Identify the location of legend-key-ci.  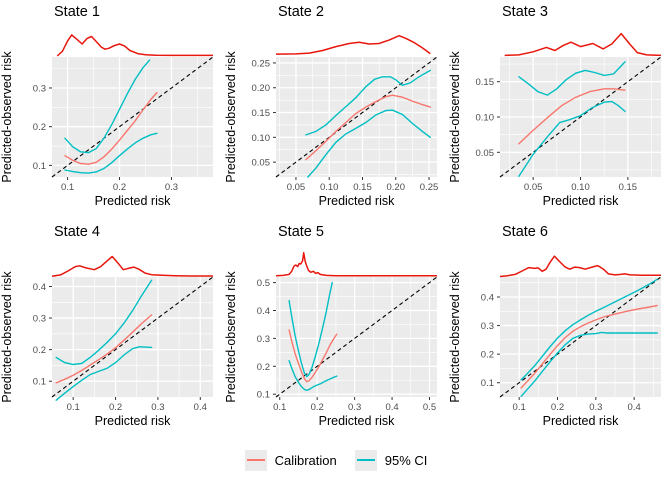
(365, 460).